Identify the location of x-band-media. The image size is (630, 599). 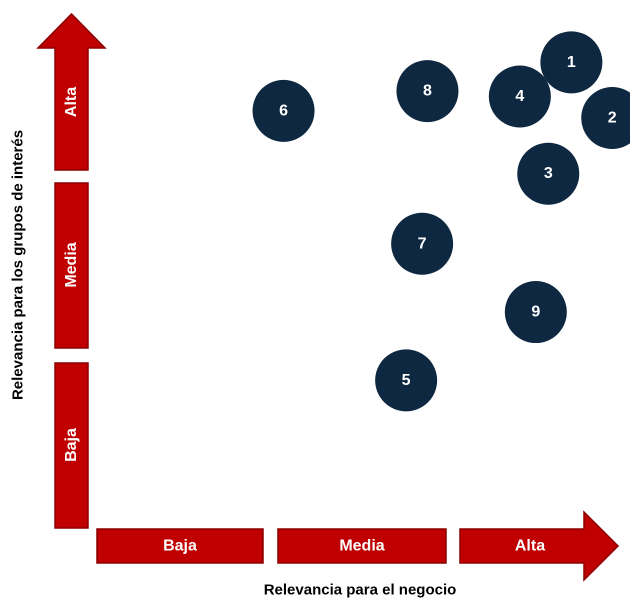
(362, 546).